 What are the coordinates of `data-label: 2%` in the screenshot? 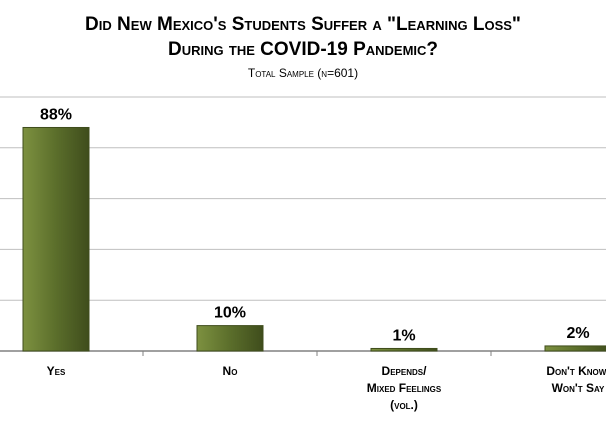 It's located at (577, 333).